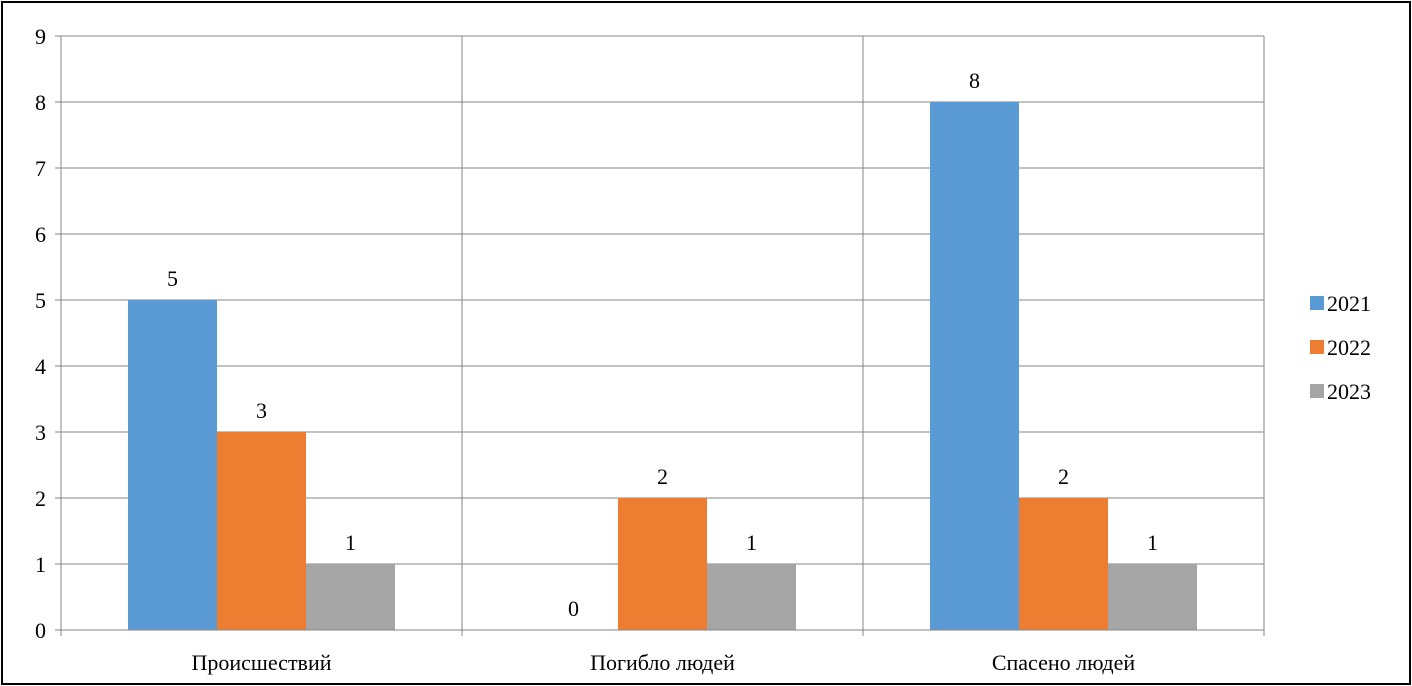 The height and width of the screenshot is (686, 1412). What do you see at coordinates (172, 278) in the screenshot?
I see `data-label: 5` at bounding box center [172, 278].